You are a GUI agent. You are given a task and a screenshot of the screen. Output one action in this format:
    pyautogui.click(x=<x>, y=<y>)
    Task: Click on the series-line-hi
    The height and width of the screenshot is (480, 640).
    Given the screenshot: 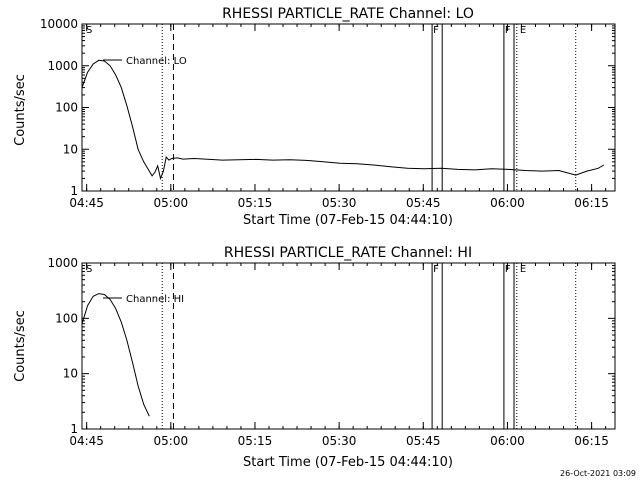 What is the action you would take?
    pyautogui.click(x=115, y=355)
    